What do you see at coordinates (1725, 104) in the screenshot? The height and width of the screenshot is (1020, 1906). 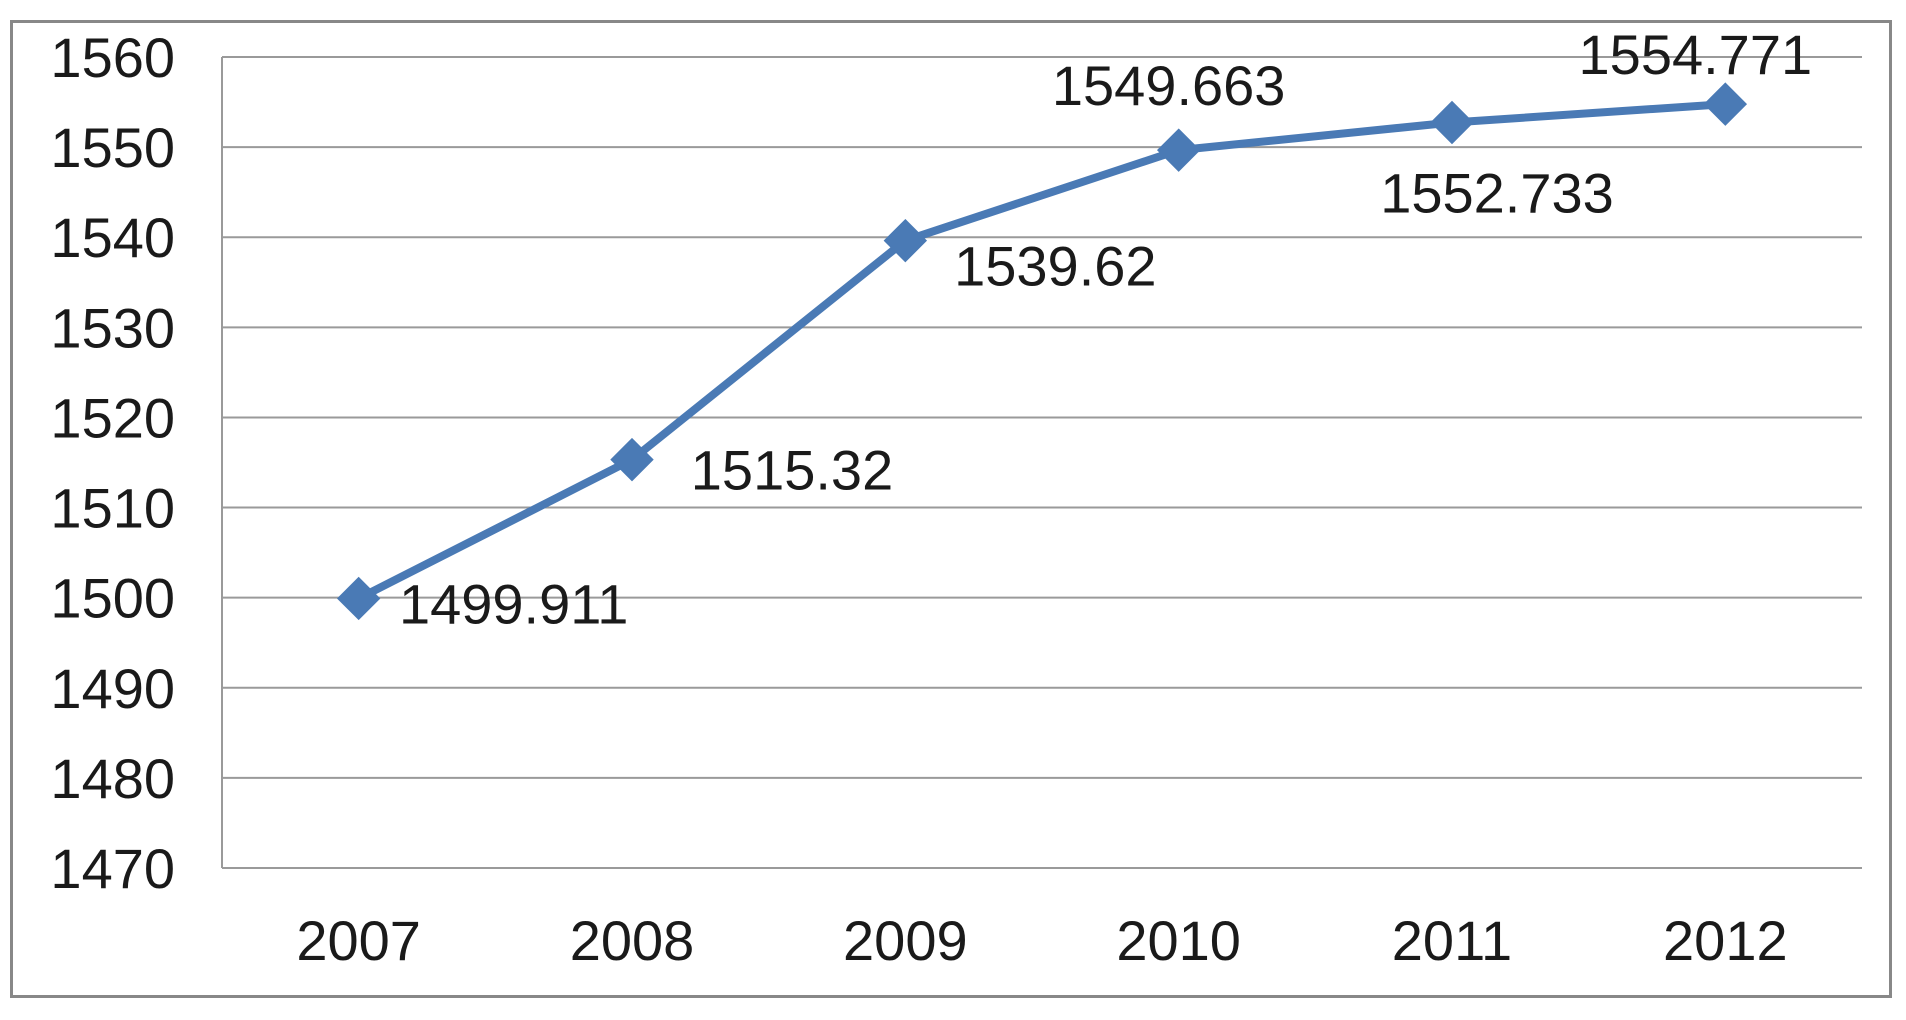 I see `marker-2012` at bounding box center [1725, 104].